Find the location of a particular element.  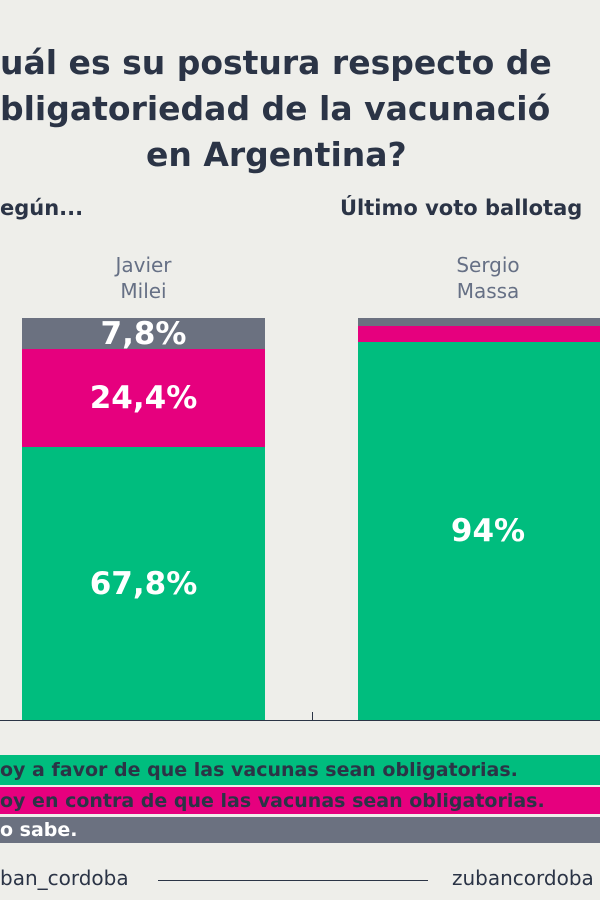

axis-line is located at coordinates (300, 720).